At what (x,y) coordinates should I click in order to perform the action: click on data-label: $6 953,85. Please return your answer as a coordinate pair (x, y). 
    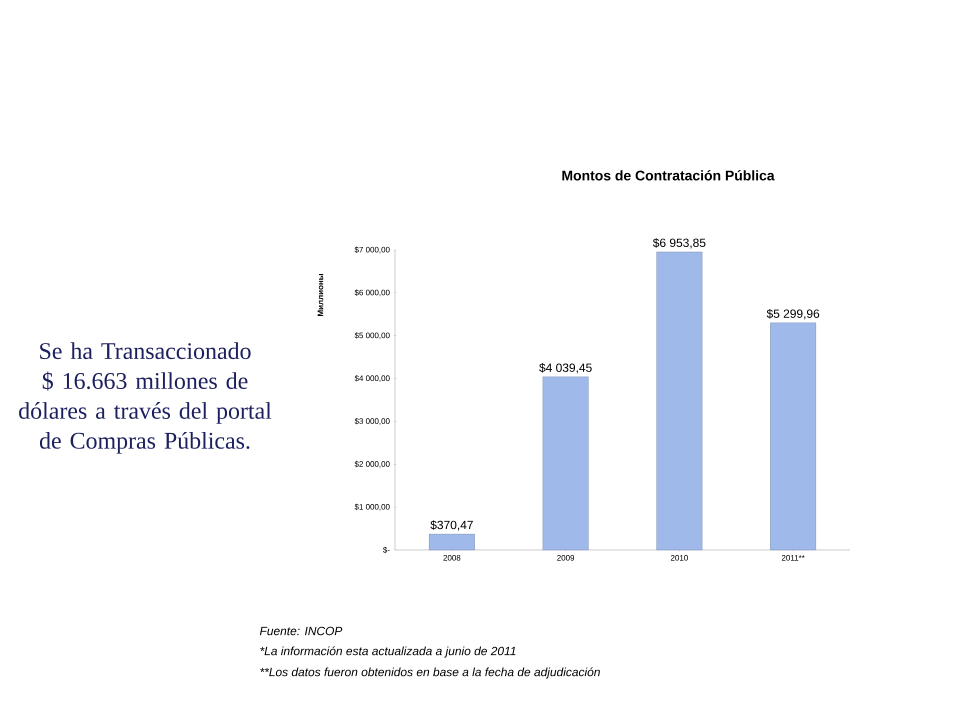
    Looking at the image, I should click on (679, 243).